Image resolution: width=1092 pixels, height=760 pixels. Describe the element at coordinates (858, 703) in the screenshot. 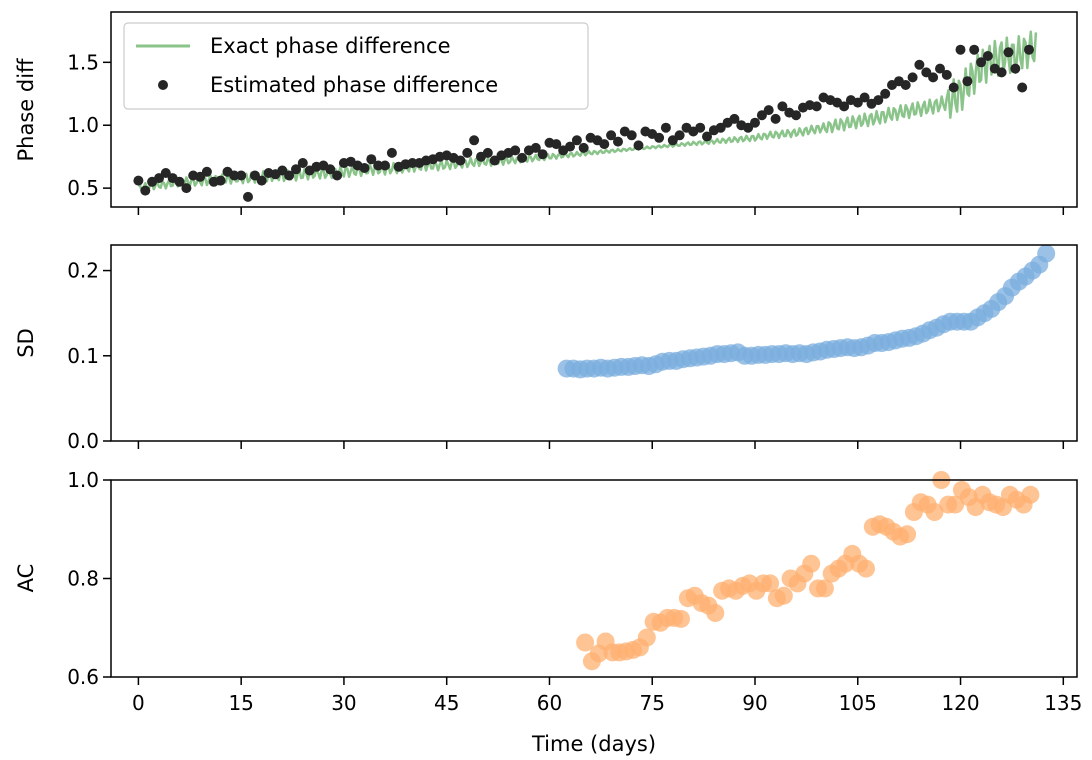

I see `x-tick-label: 105` at that location.